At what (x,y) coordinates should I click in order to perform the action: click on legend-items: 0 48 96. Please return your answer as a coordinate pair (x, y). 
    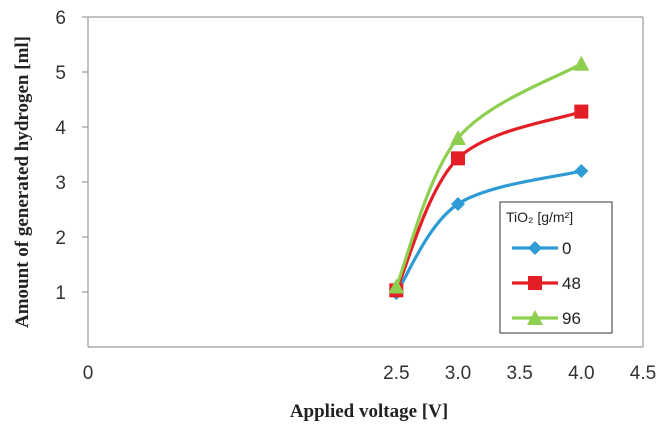
    Looking at the image, I should click on (546, 283).